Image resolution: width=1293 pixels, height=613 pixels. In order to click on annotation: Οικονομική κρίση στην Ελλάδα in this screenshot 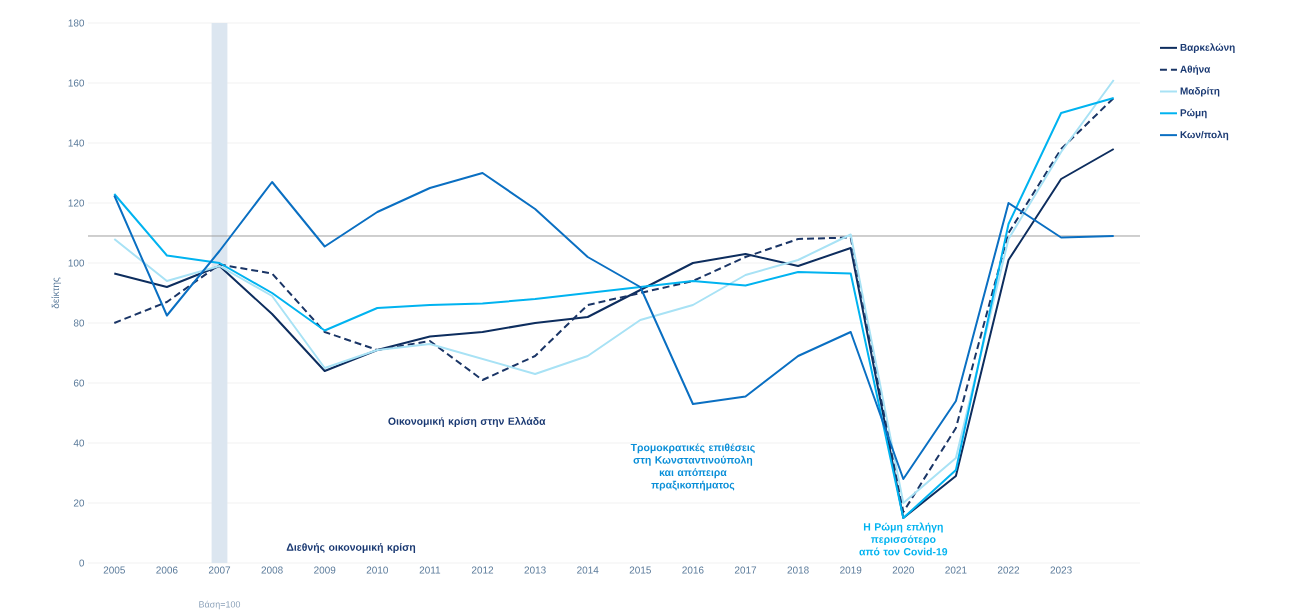, I will do `click(467, 422)`.